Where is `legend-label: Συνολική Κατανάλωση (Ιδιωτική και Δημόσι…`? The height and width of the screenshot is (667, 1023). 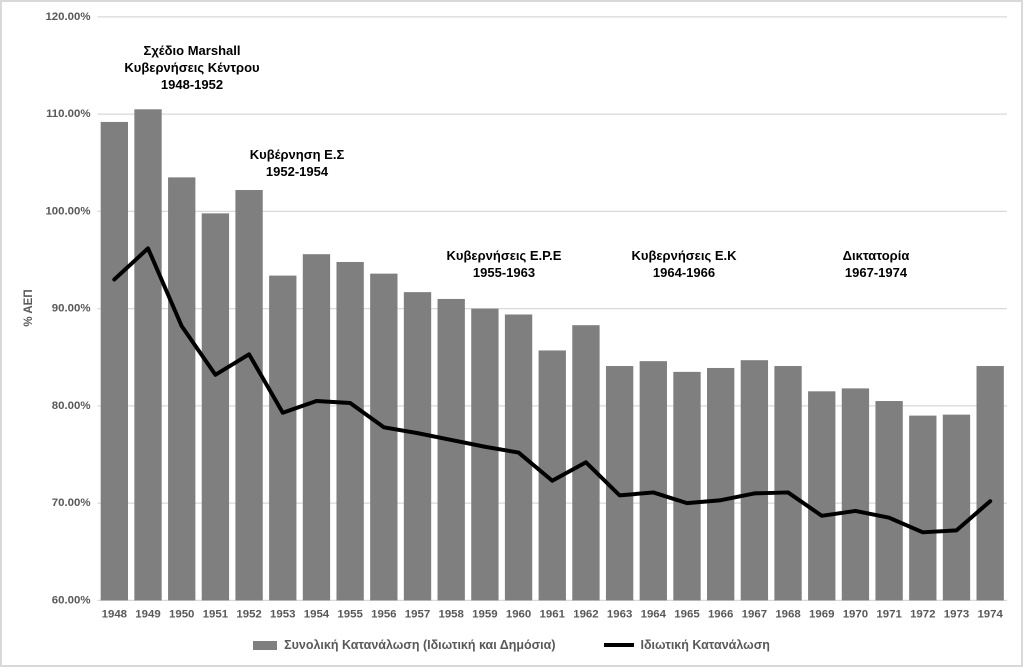 legend-label: Συνολική Κατανάλωση (Ιδιωτική και Δημόσι… is located at coordinates (420, 645).